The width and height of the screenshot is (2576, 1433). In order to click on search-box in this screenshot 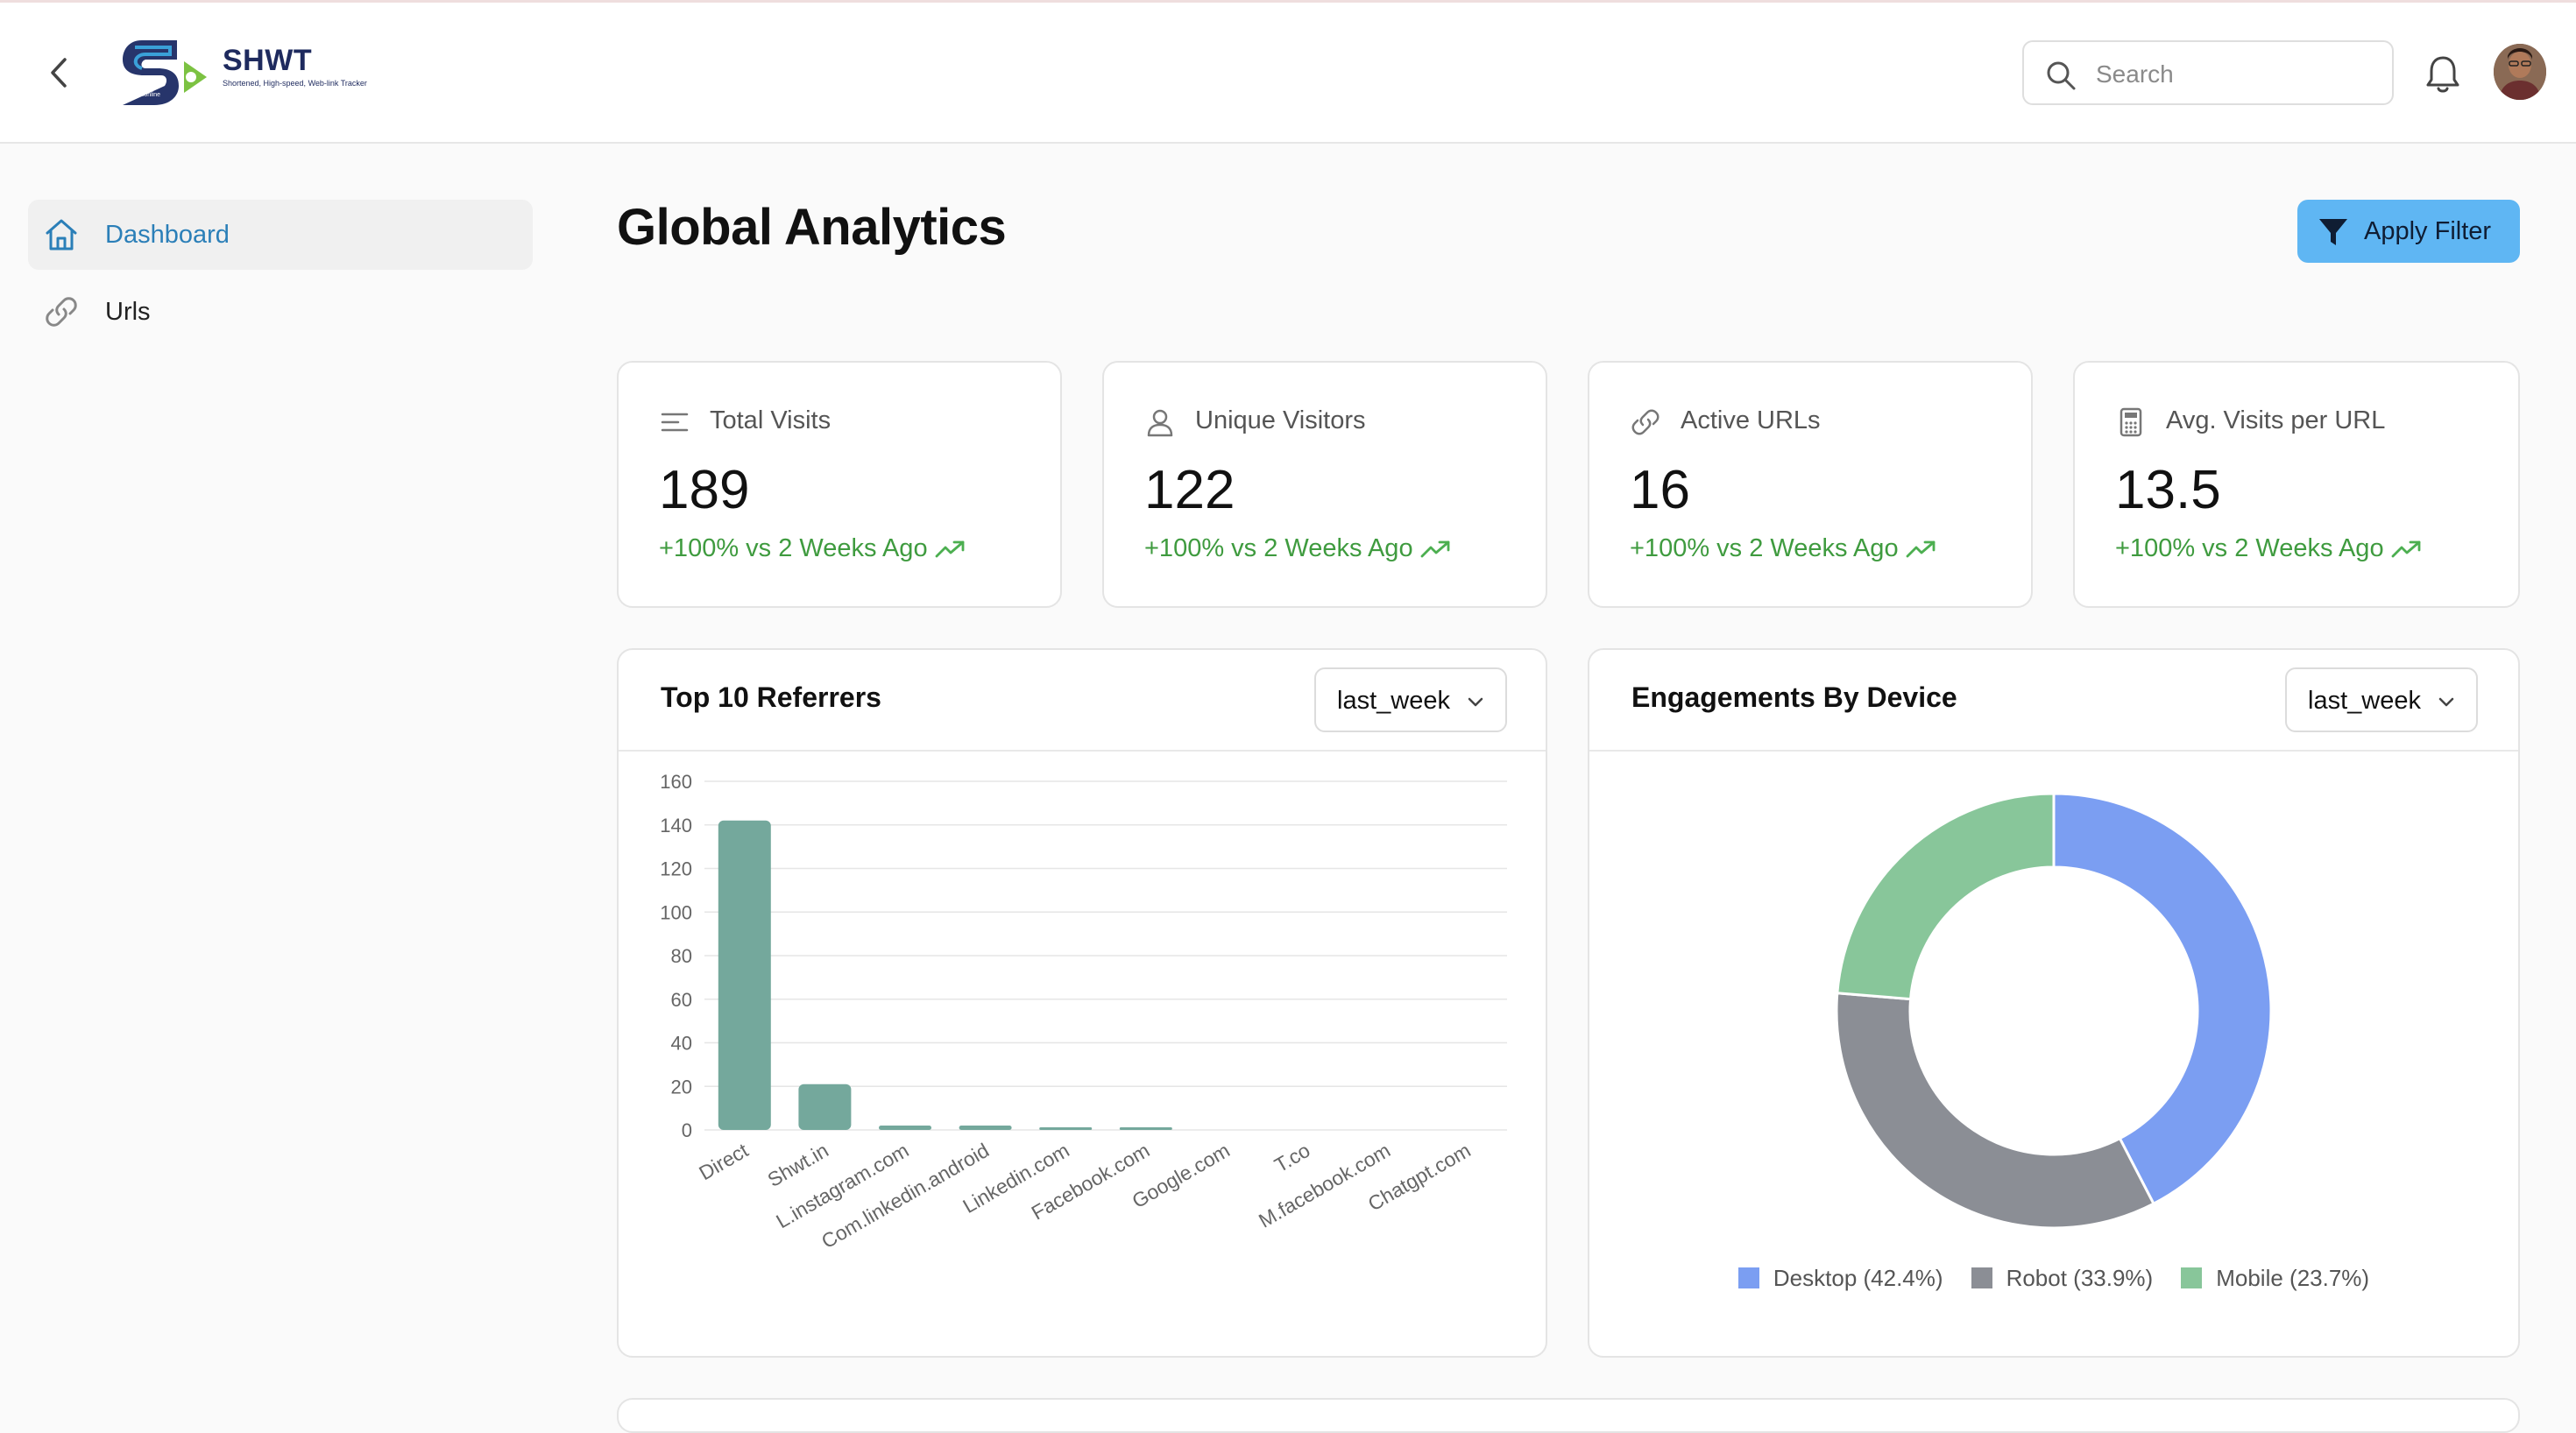, I will do `click(2208, 72)`.